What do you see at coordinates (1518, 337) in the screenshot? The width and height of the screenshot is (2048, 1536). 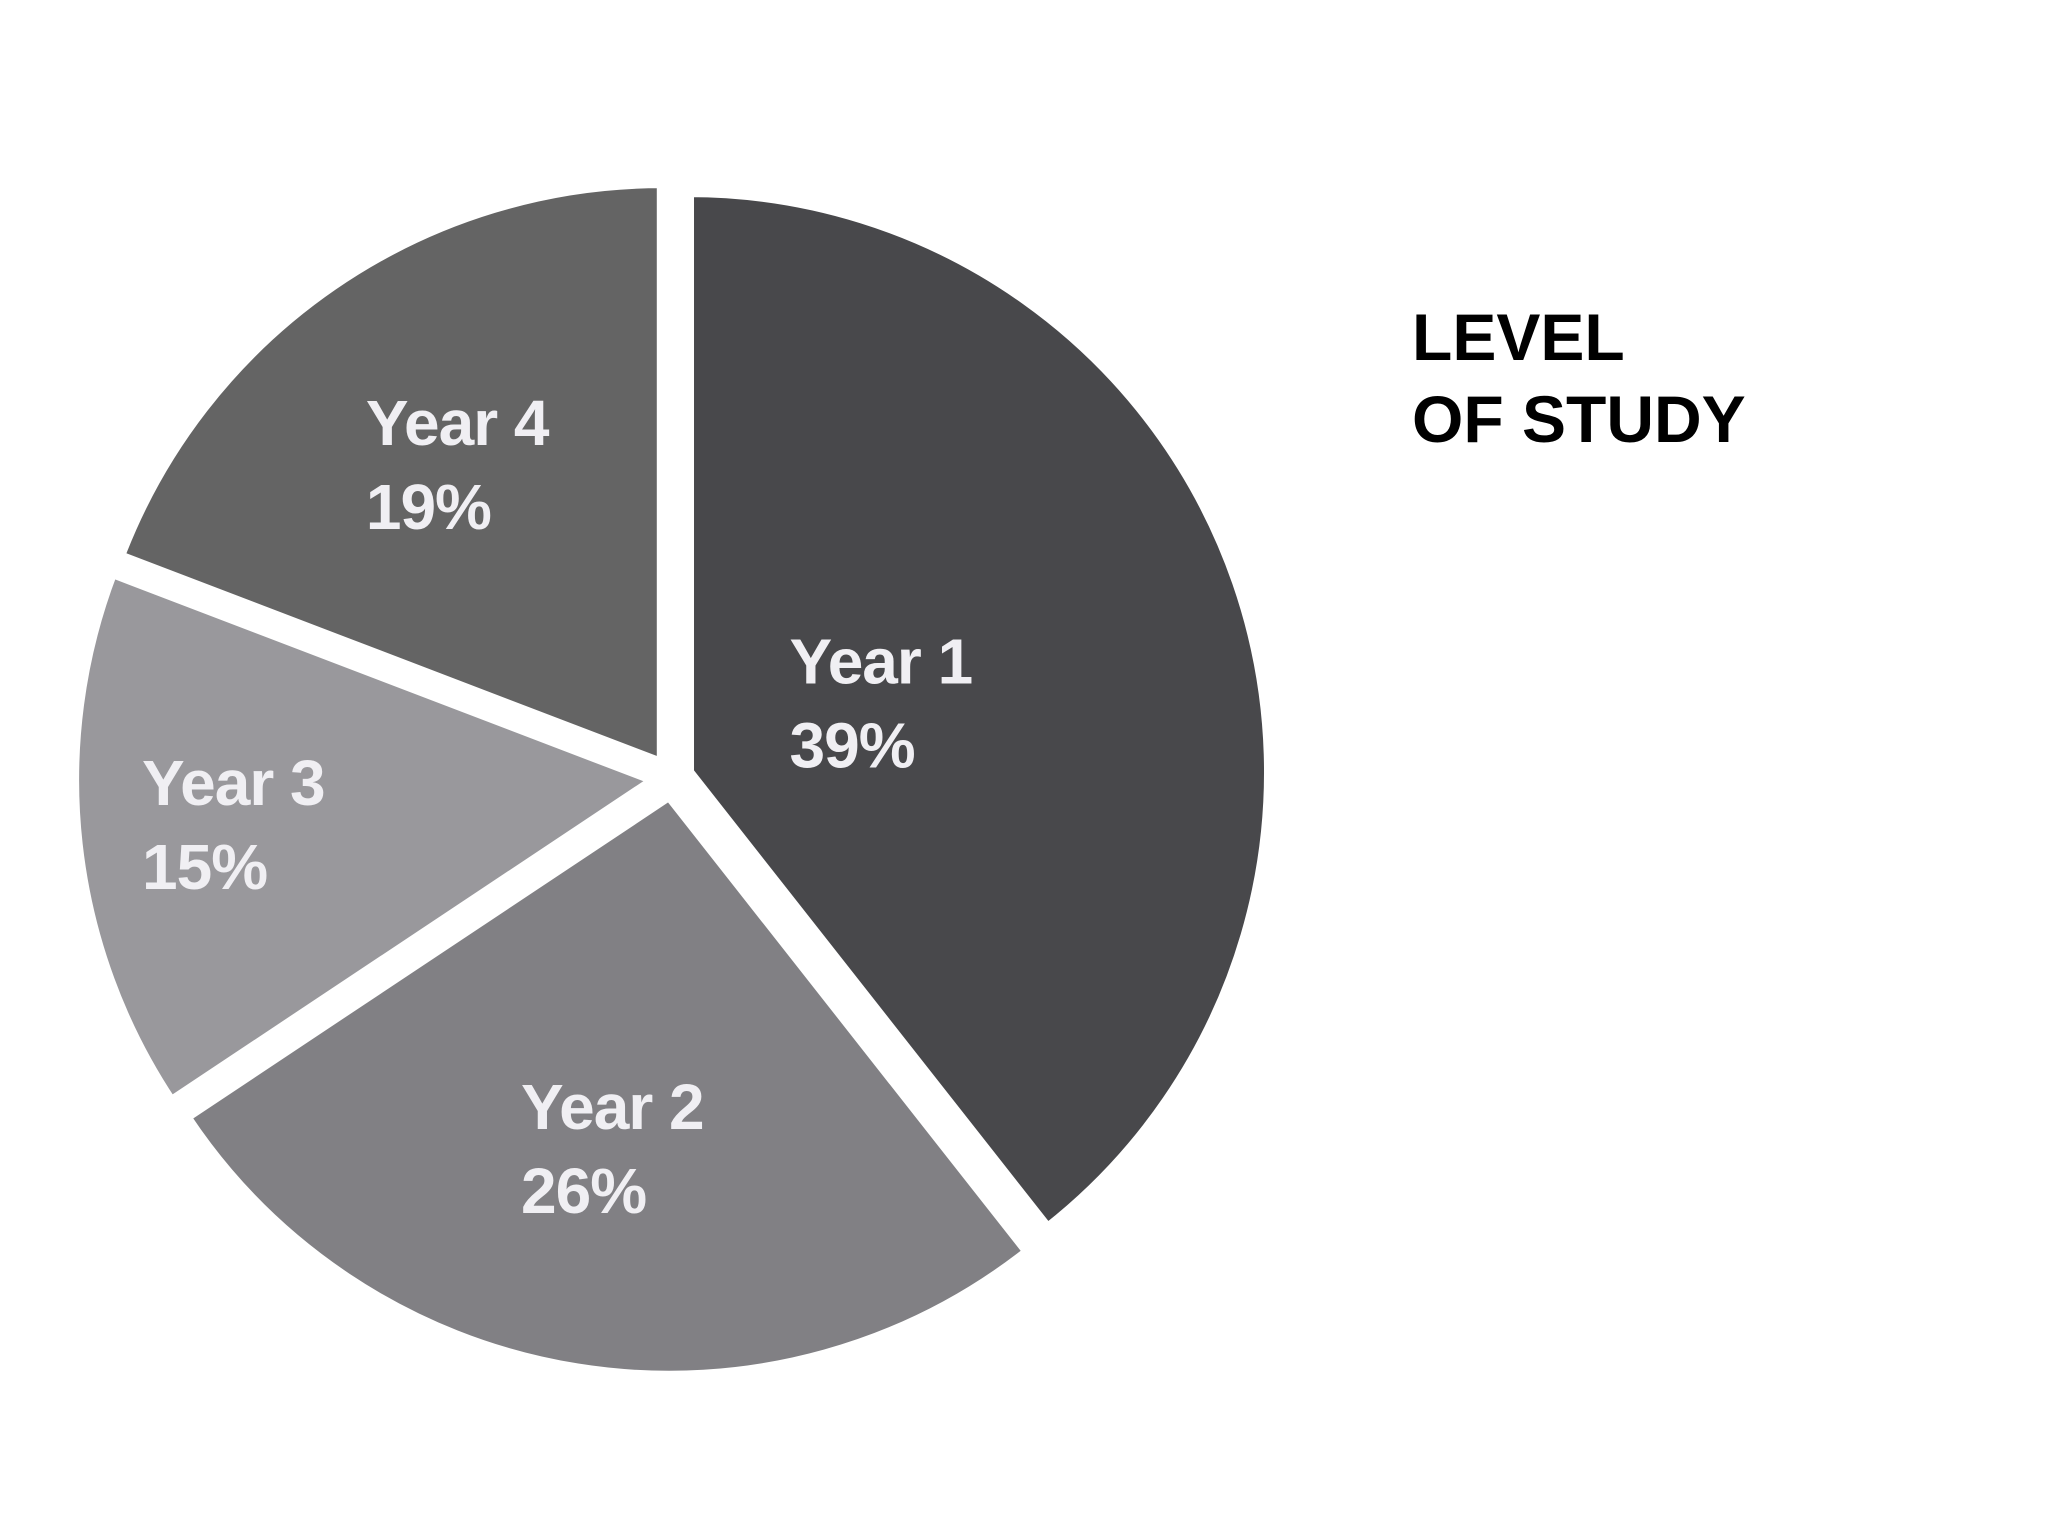 I see `chart-title-line-1: LEVEL` at bounding box center [1518, 337].